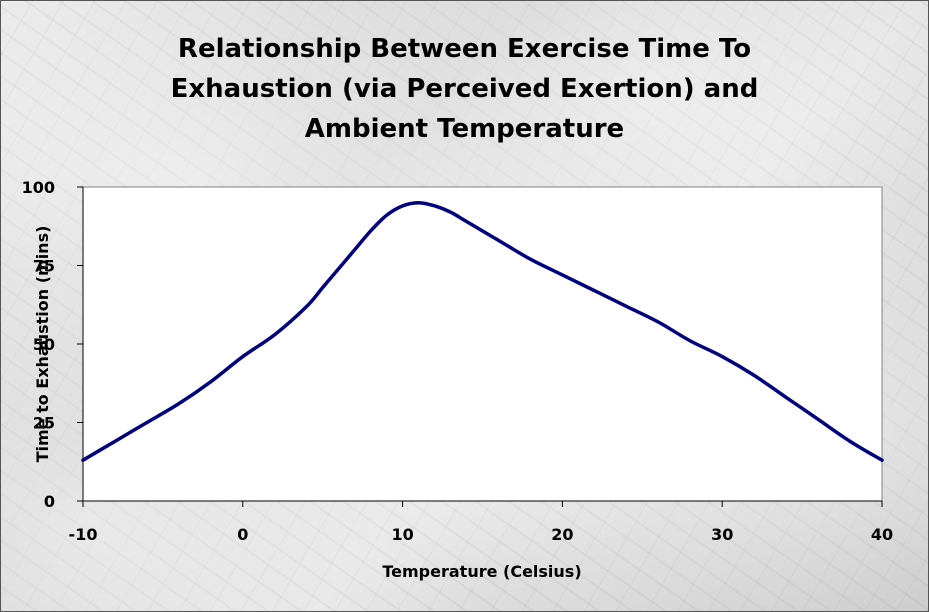  I want to click on y-tick-label: 75, so click(44, 266).